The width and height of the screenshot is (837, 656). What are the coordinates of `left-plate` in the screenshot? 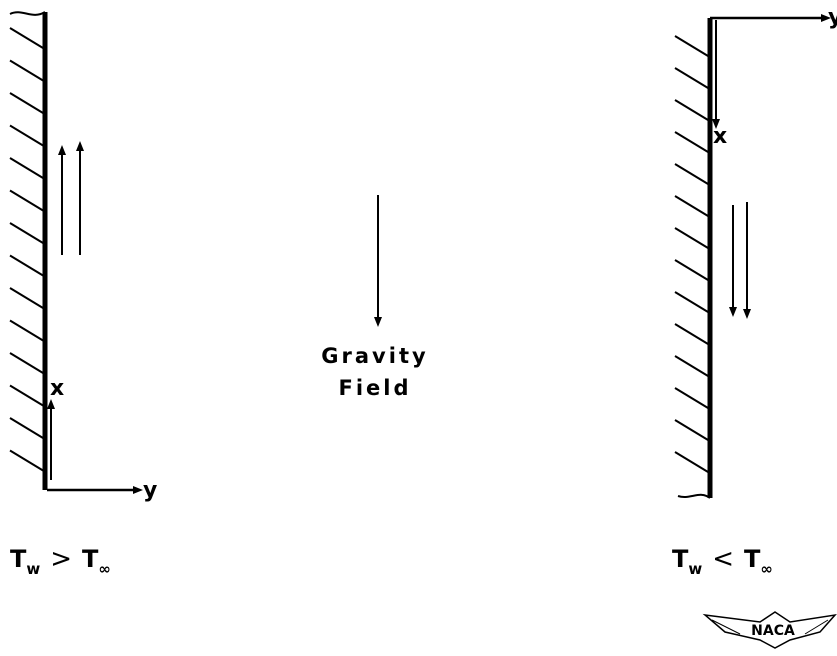 It's located at (76, 252).